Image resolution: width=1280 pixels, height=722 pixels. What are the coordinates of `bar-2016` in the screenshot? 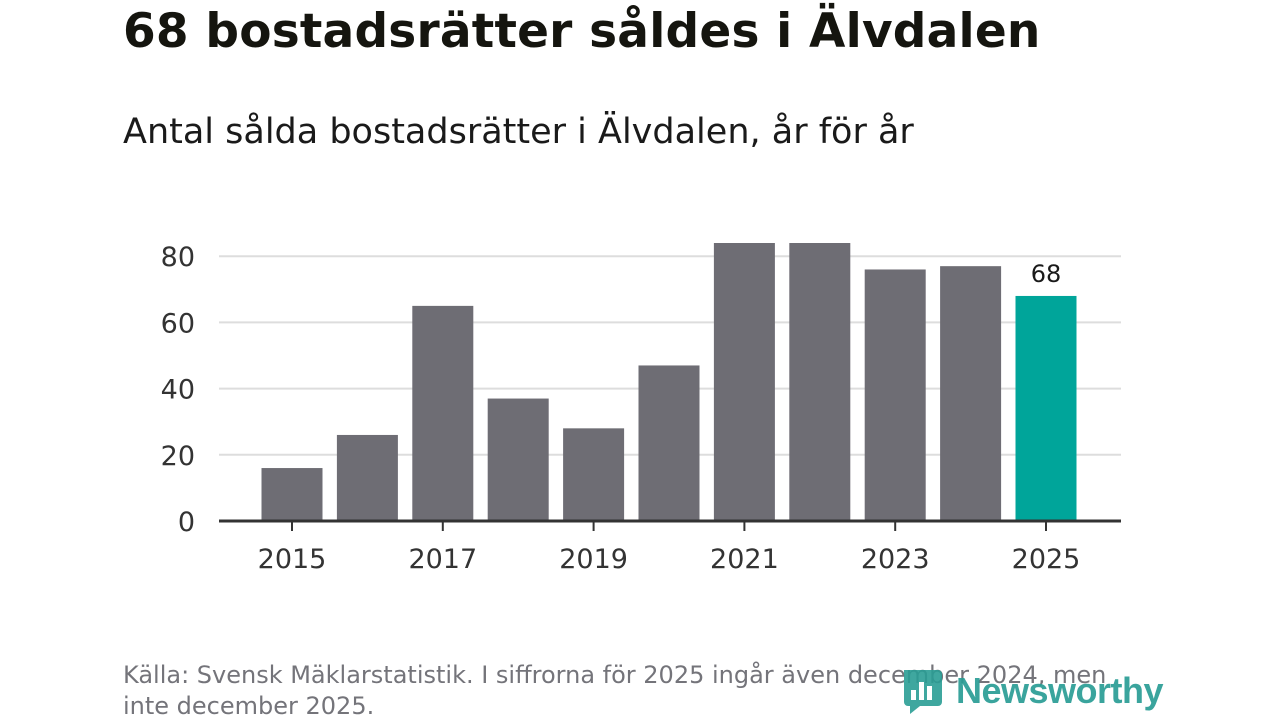 It's located at (367, 477).